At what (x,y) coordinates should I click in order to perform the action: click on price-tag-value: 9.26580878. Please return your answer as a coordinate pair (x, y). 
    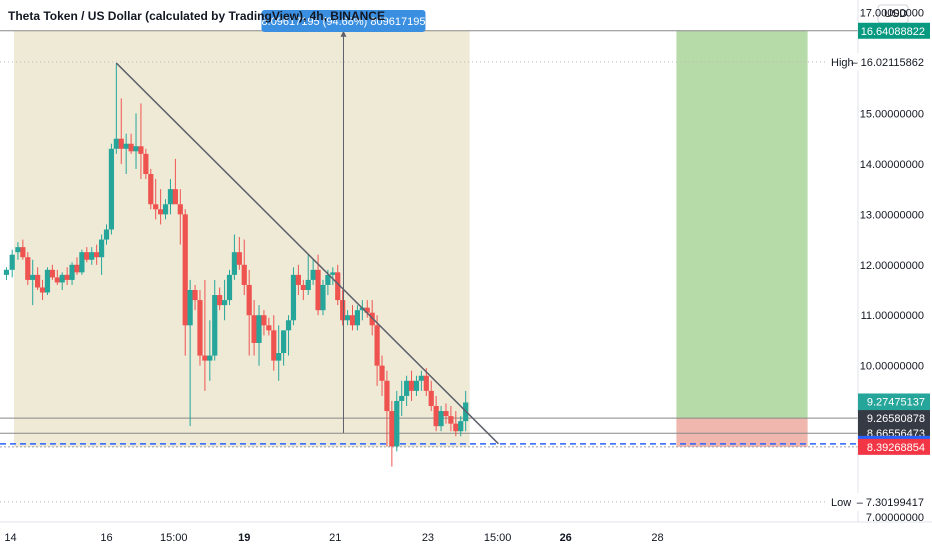
    Looking at the image, I should click on (896, 419).